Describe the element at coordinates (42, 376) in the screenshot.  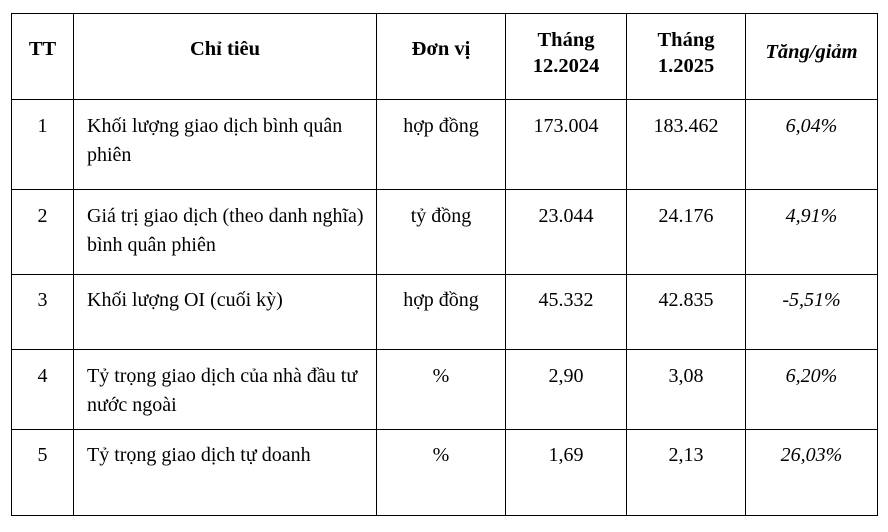
I see `row-index-value: 4` at that location.